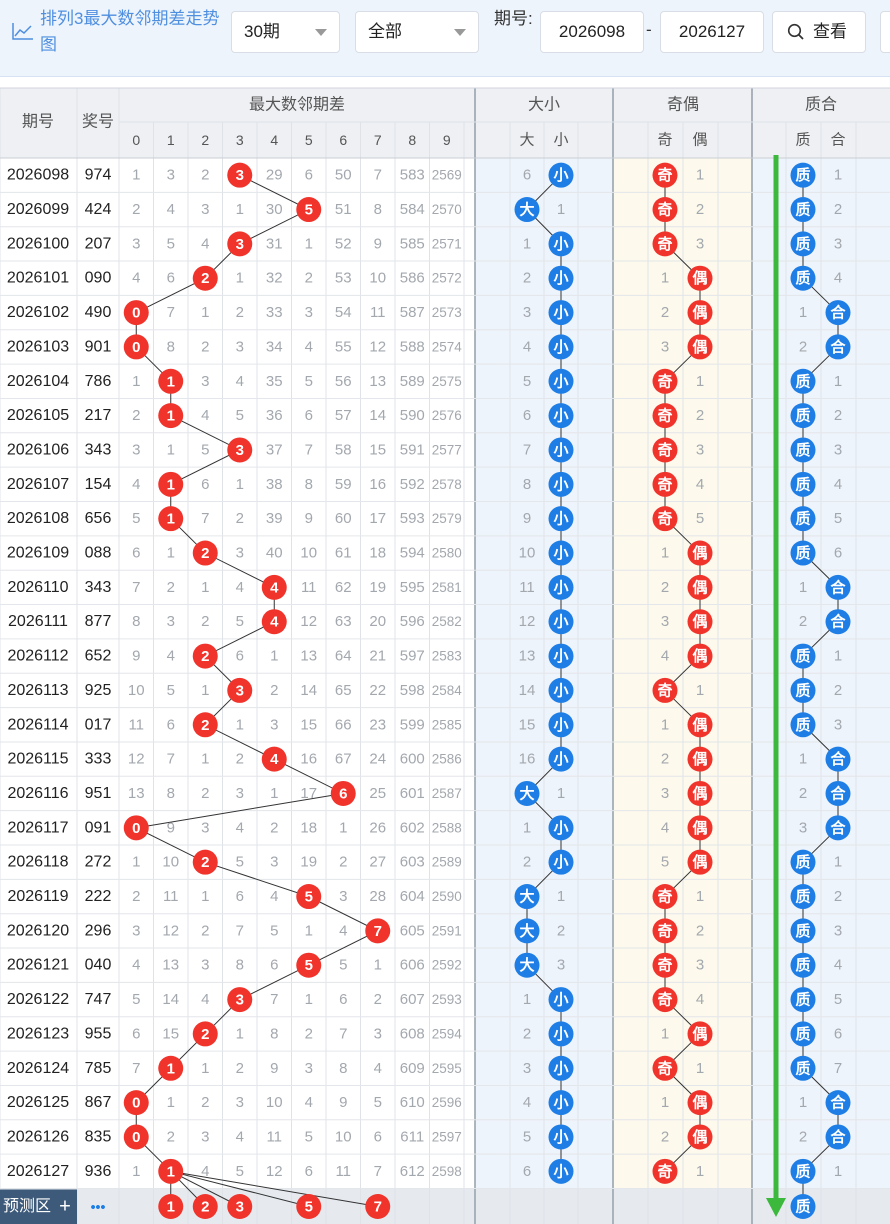  Describe the element at coordinates (98, 965) in the screenshot. I see `prize-cell: 040` at that location.